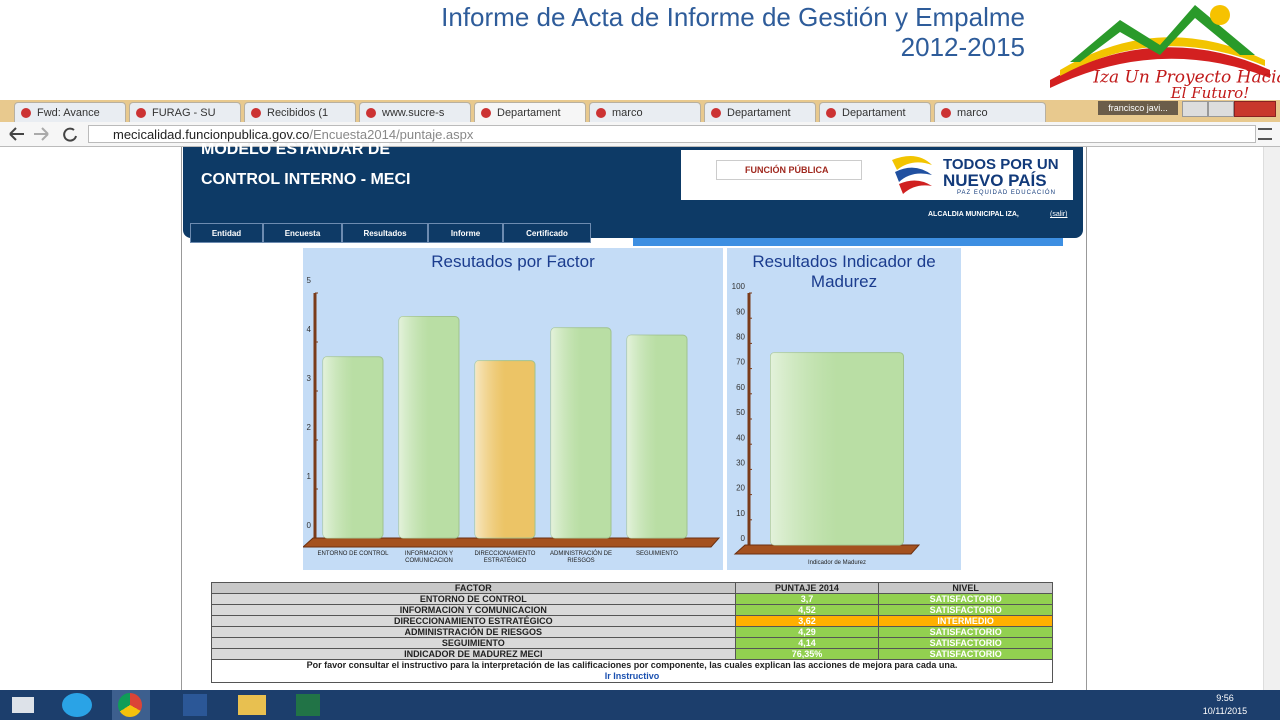 Image resolution: width=1280 pixels, height=720 pixels. What do you see at coordinates (962, 47) in the screenshot?
I see `title-line: 2012-2015` at bounding box center [962, 47].